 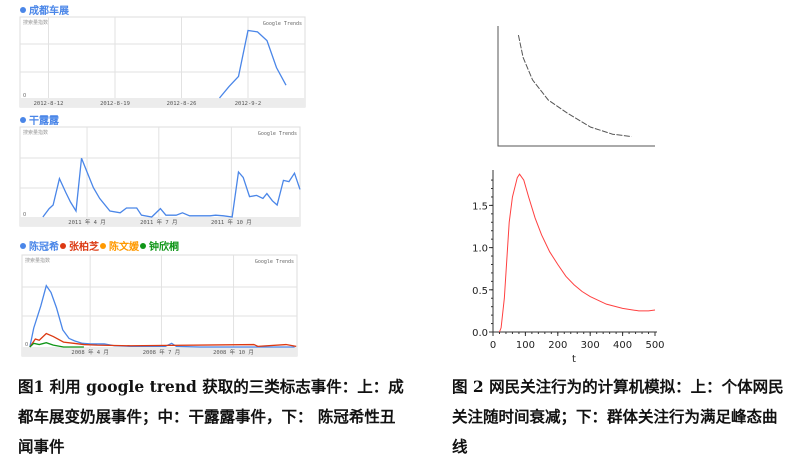 I want to click on x-tick-label: 400, so click(x=622, y=345).